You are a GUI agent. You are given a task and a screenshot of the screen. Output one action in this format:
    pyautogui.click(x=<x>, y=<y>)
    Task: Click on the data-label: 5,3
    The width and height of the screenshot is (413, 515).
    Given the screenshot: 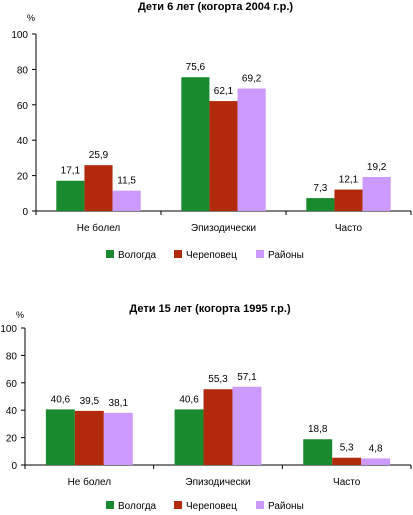 What is the action you would take?
    pyautogui.click(x=347, y=448)
    